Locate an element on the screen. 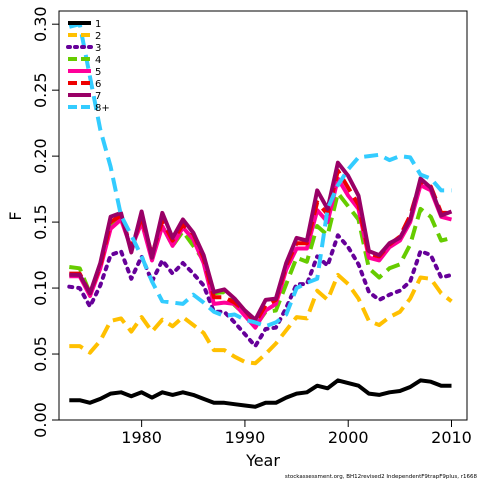  legend-label-7: 7 is located at coordinates (98, 96).